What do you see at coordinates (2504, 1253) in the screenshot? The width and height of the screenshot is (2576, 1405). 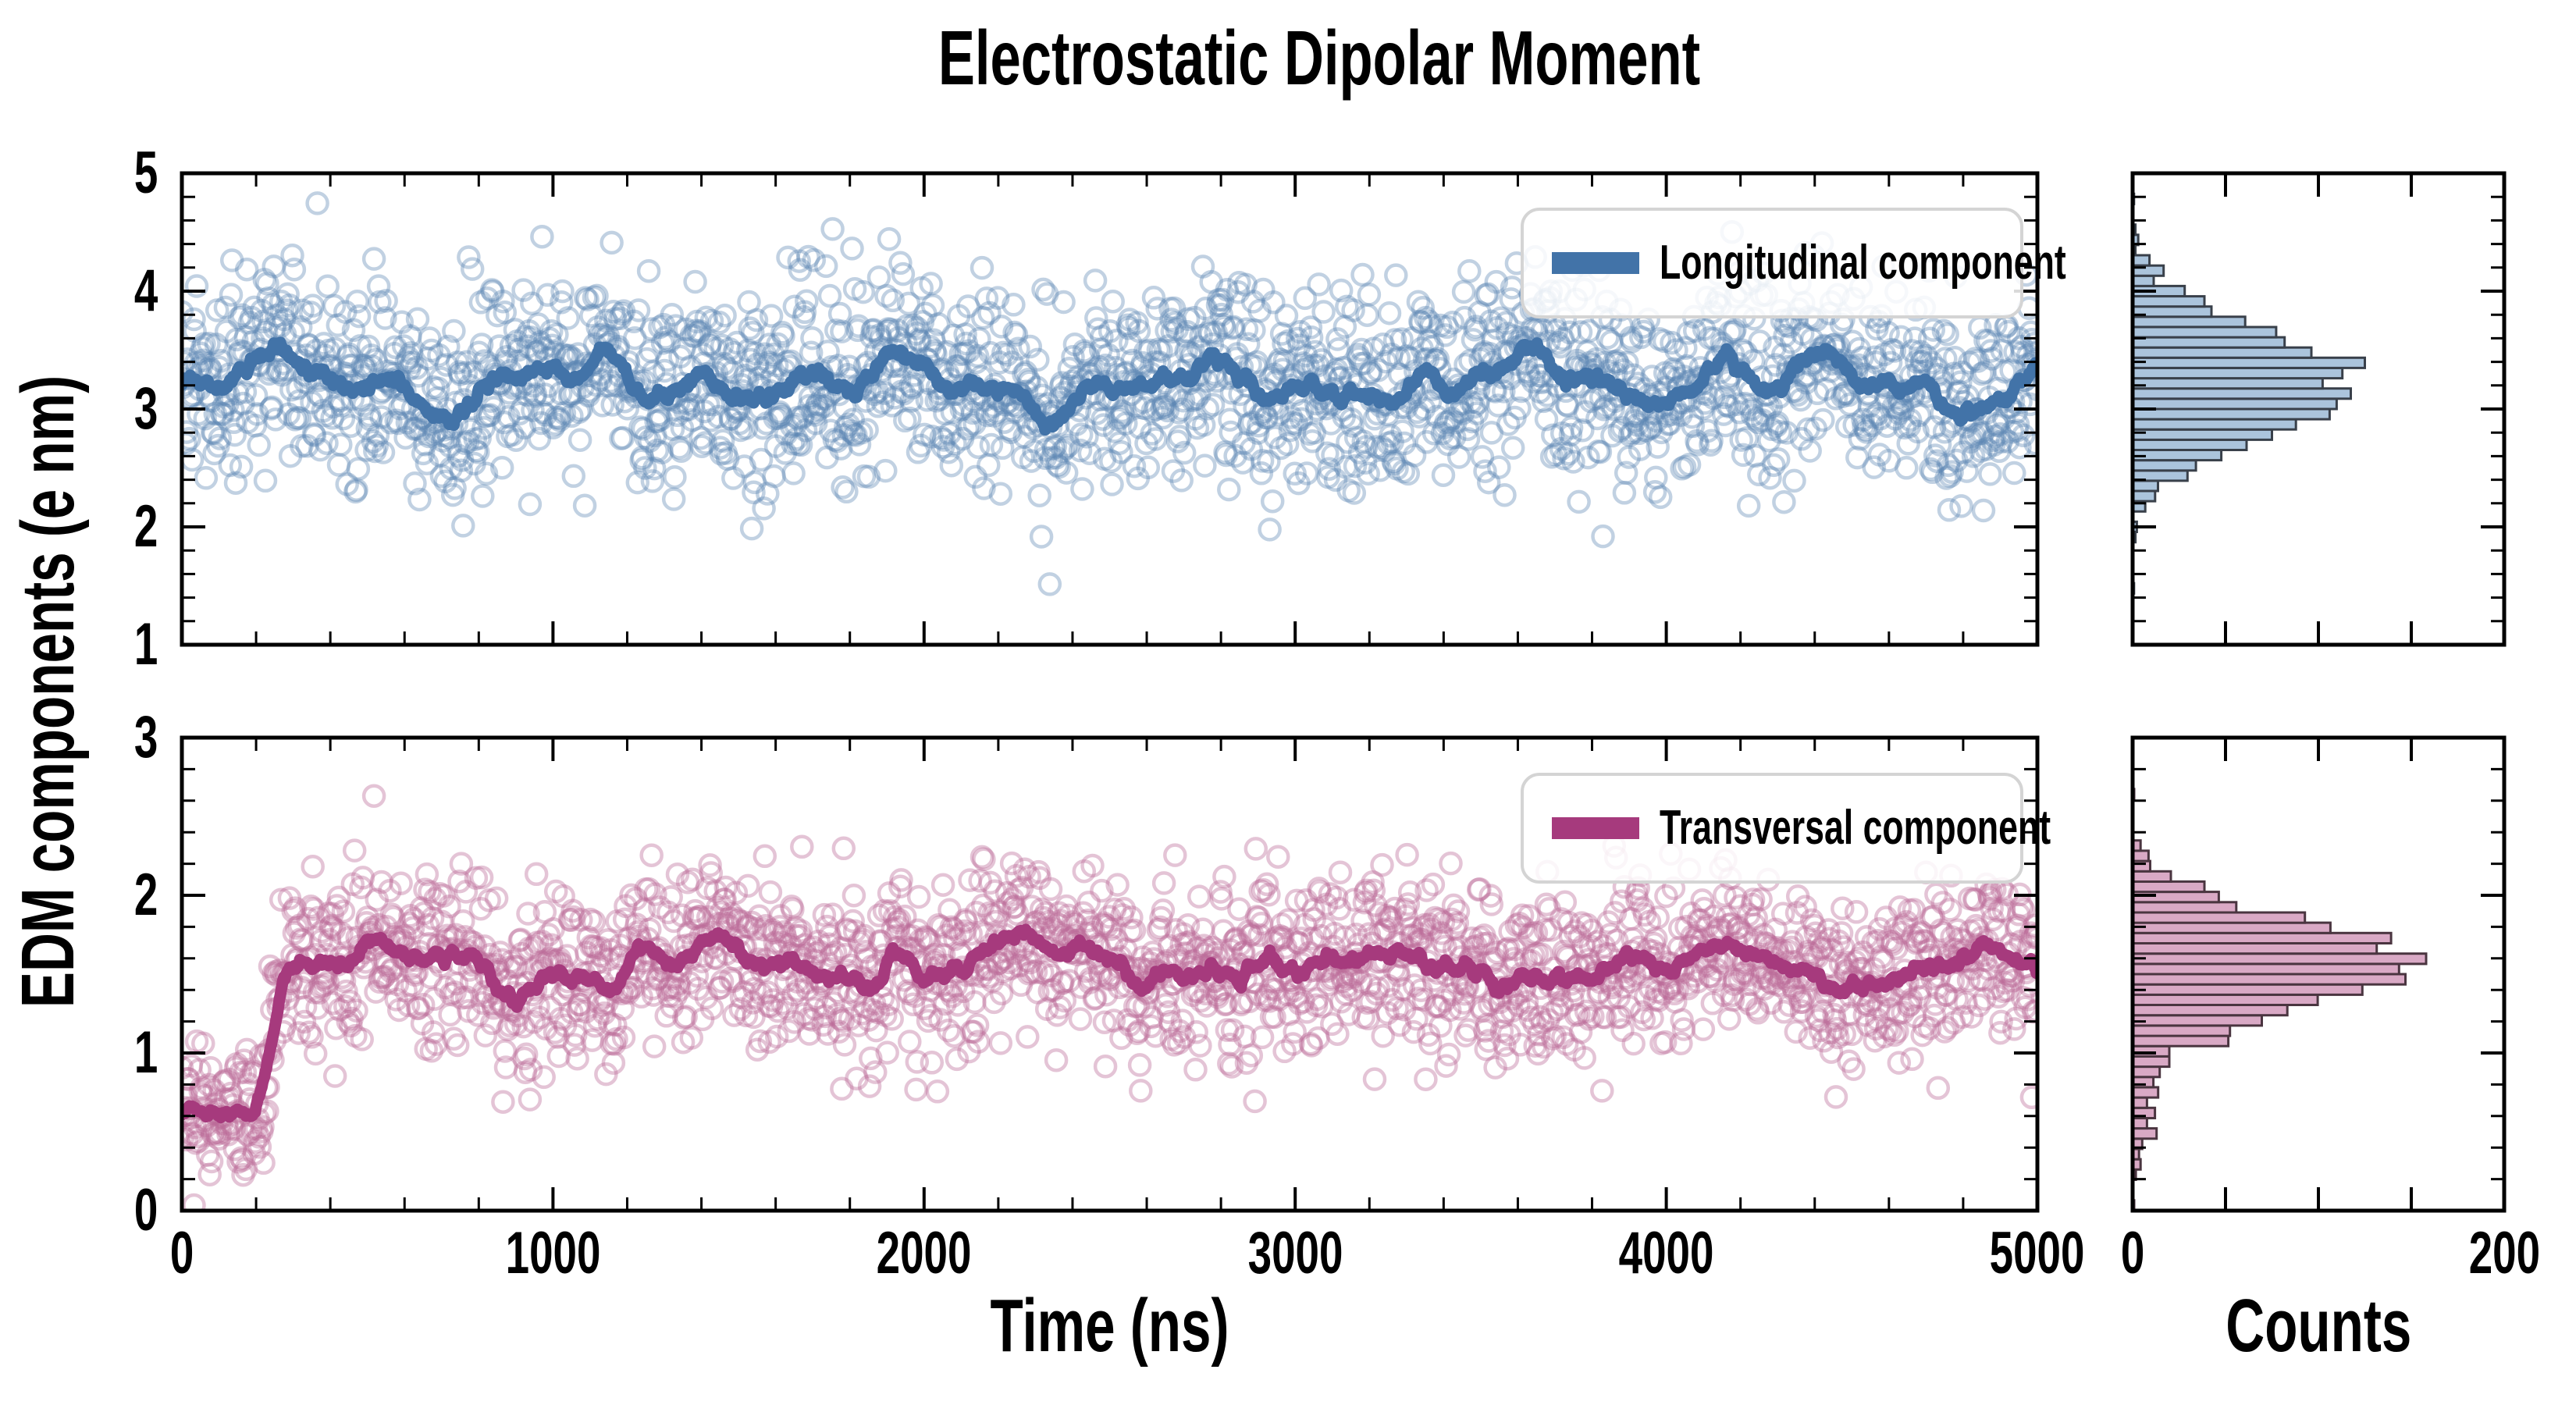 I see `x-tick-label: 200` at bounding box center [2504, 1253].